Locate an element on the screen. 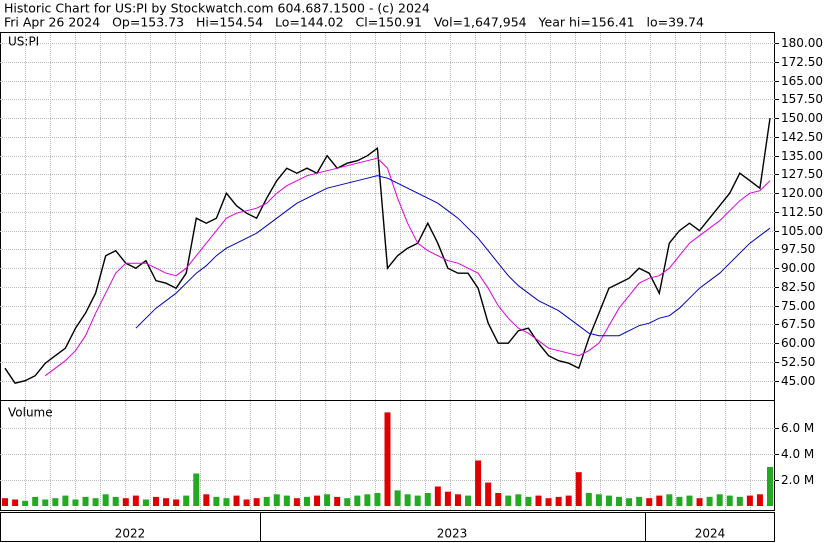 The image size is (830, 543). y-tick-label: 157.50 is located at coordinates (802, 99).